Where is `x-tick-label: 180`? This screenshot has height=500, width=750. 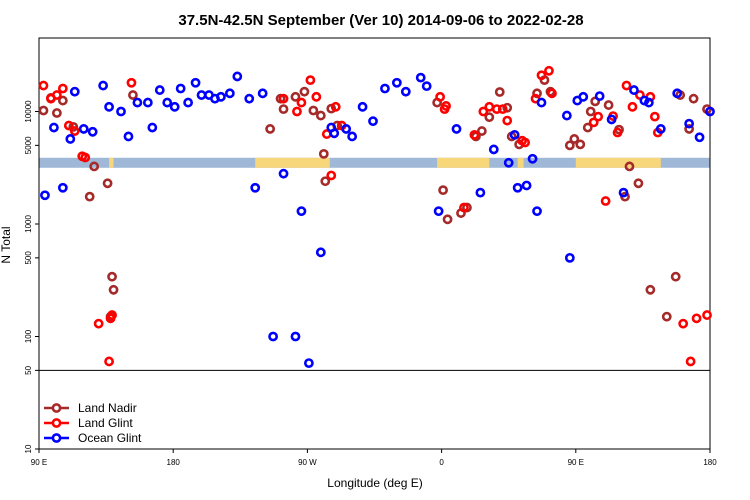
x-tick-label: 180 is located at coordinates (174, 462).